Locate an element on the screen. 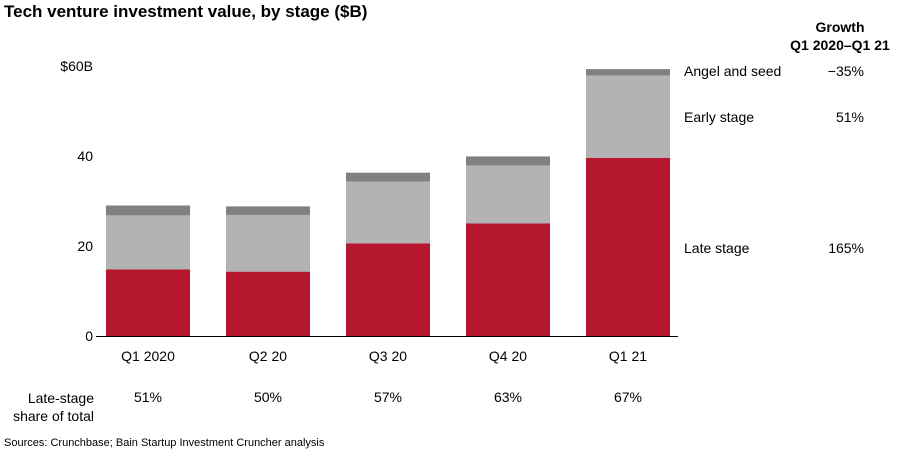 The height and width of the screenshot is (454, 900). late-stage-share-label: Late-stage share of total is located at coordinates (47, 407).